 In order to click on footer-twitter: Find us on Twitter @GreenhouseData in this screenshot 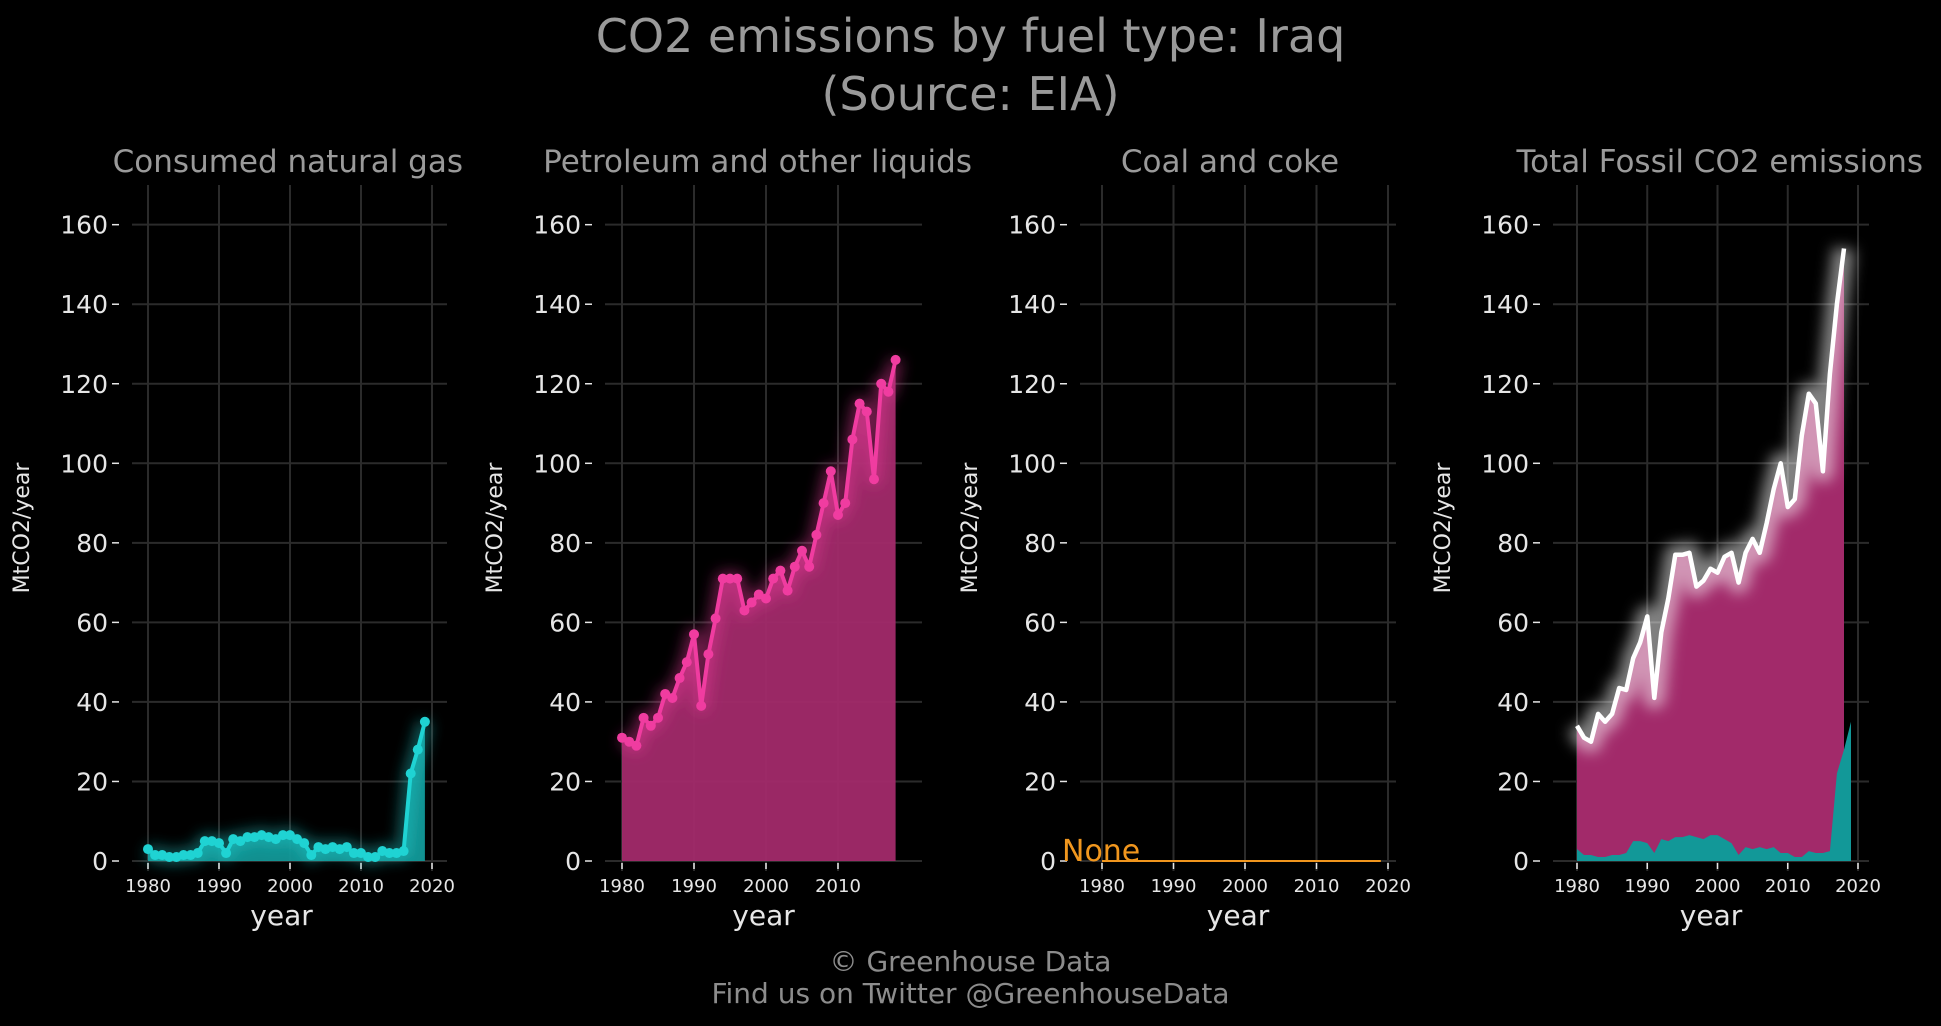, I will do `click(970, 993)`.